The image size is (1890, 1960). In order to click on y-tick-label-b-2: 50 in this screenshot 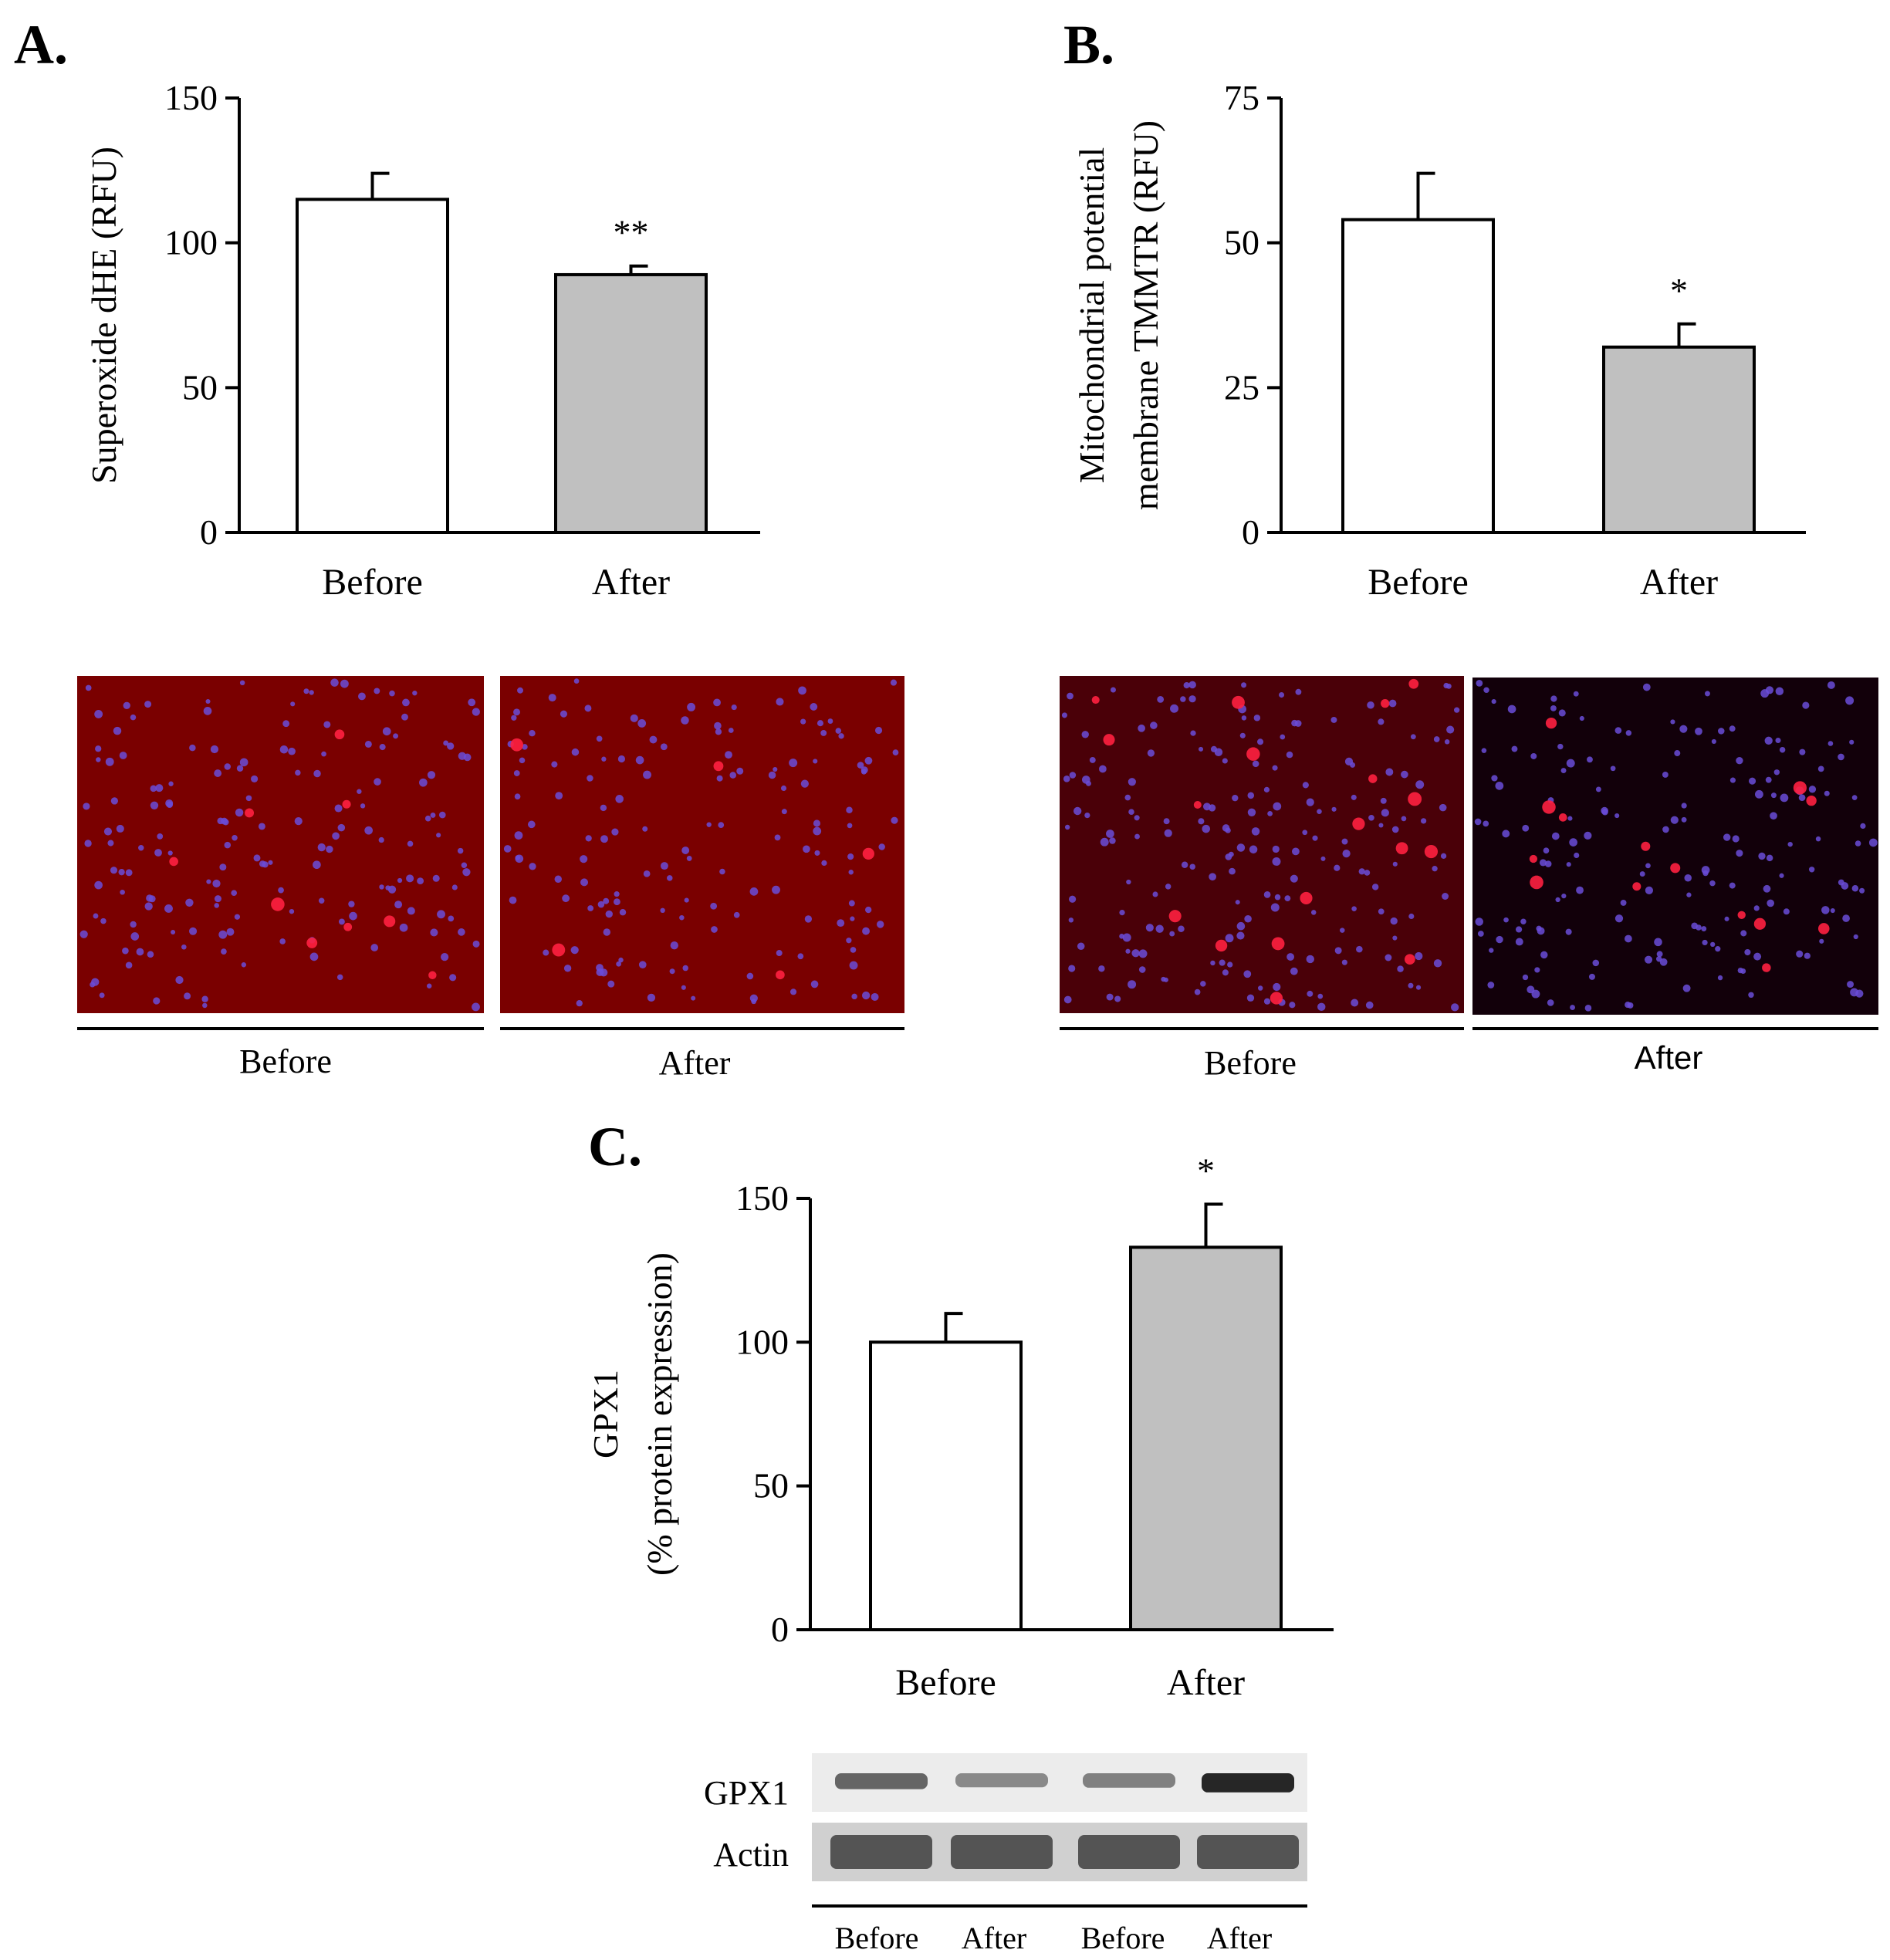, I will do `click(1241, 242)`.